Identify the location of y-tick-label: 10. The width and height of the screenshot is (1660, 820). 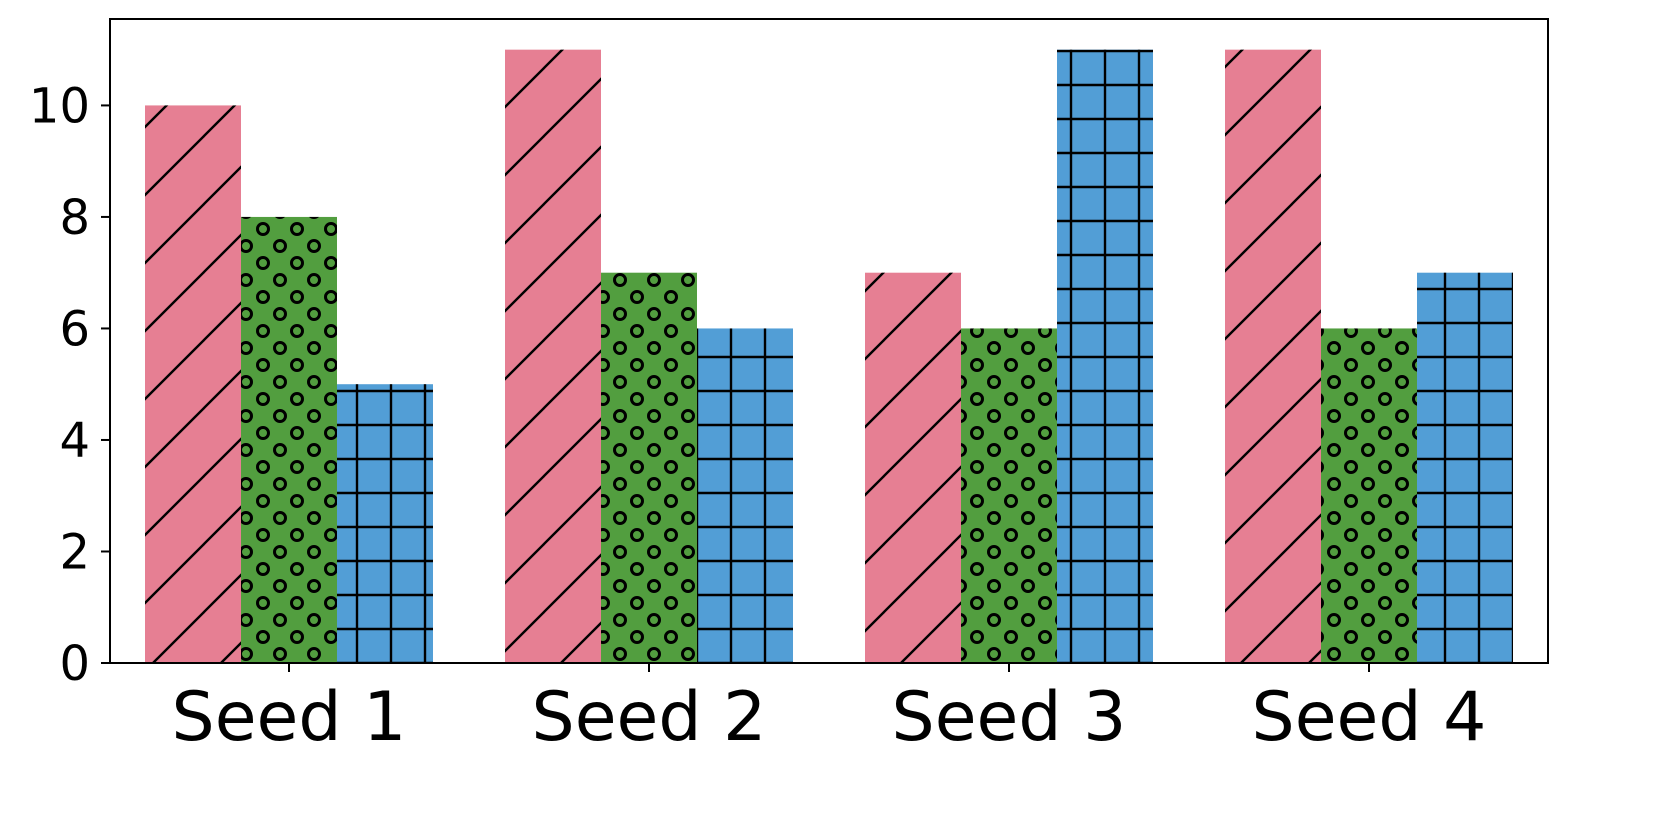
(59, 106).